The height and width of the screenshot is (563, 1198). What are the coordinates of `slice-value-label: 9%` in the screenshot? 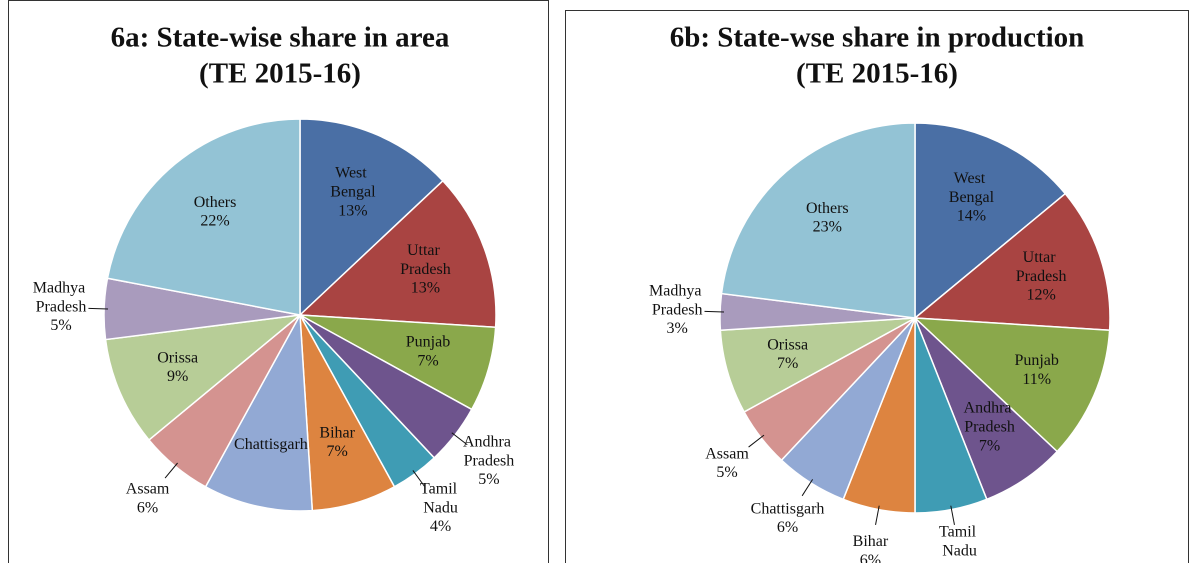 It's located at (177, 376).